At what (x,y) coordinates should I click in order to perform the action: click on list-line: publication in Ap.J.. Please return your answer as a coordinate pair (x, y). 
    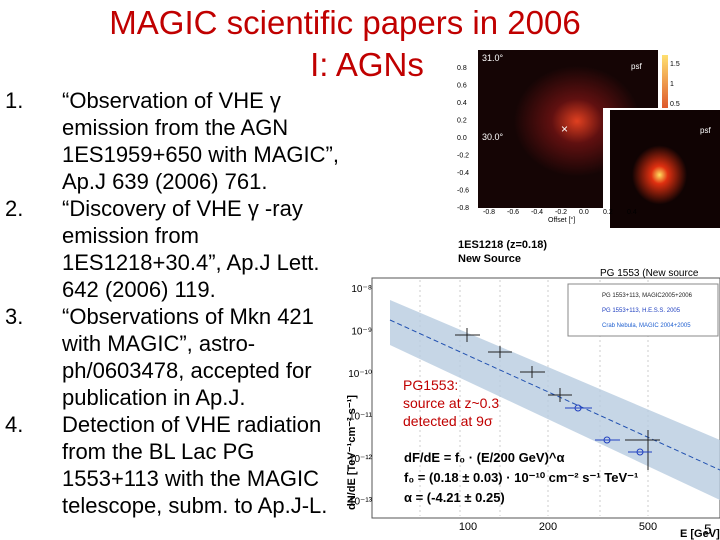
    Looking at the image, I should click on (154, 397).